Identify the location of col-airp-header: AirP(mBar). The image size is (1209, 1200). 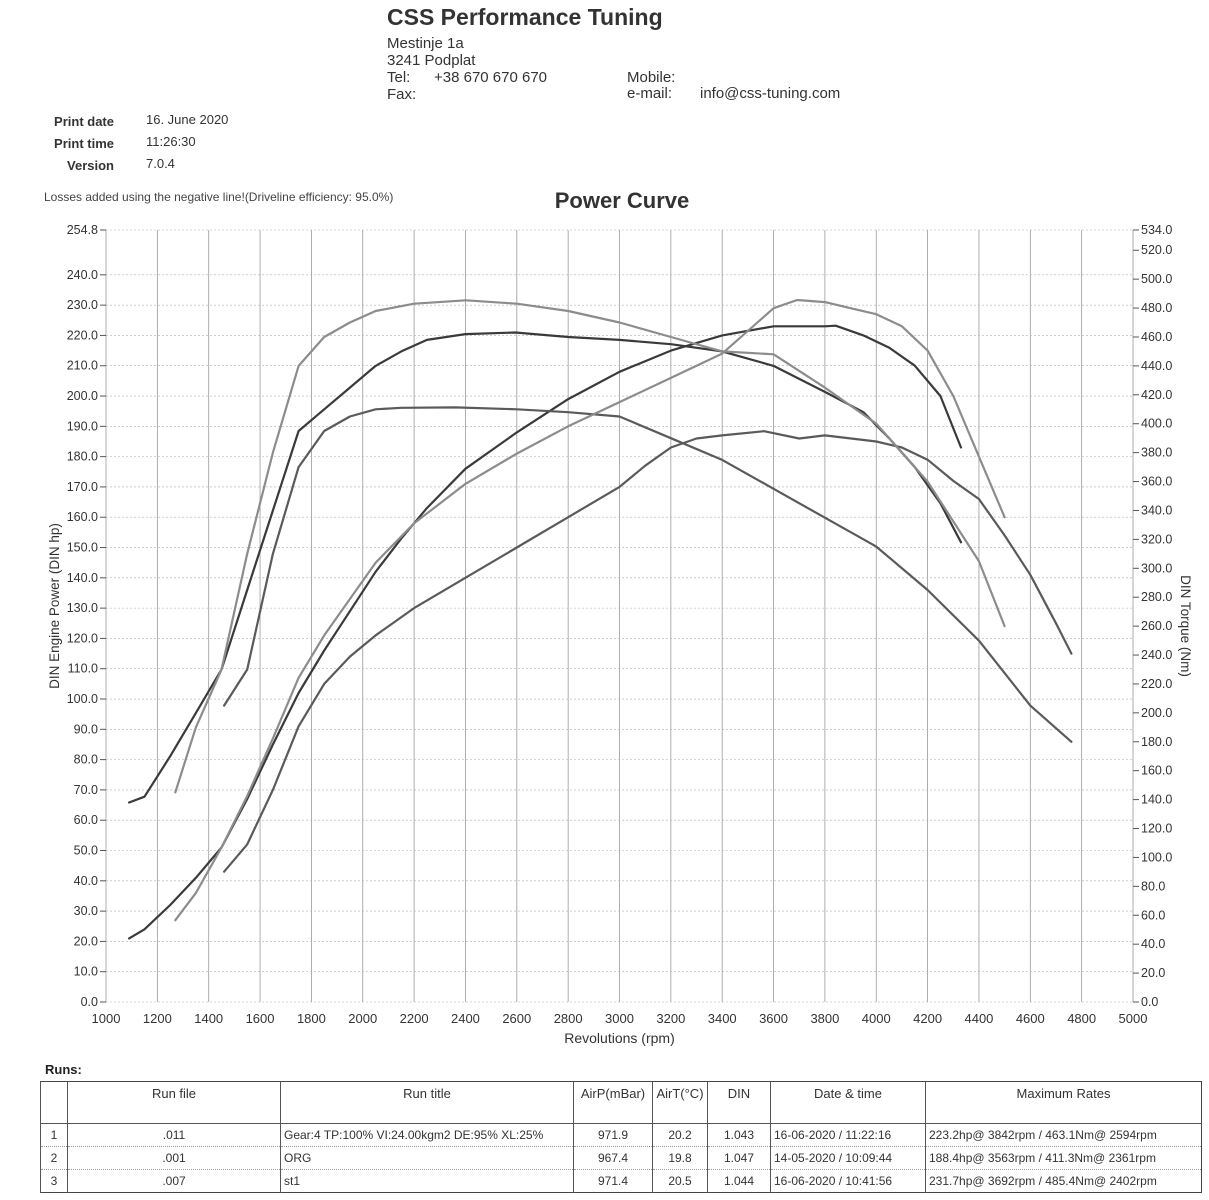
(613, 1102).